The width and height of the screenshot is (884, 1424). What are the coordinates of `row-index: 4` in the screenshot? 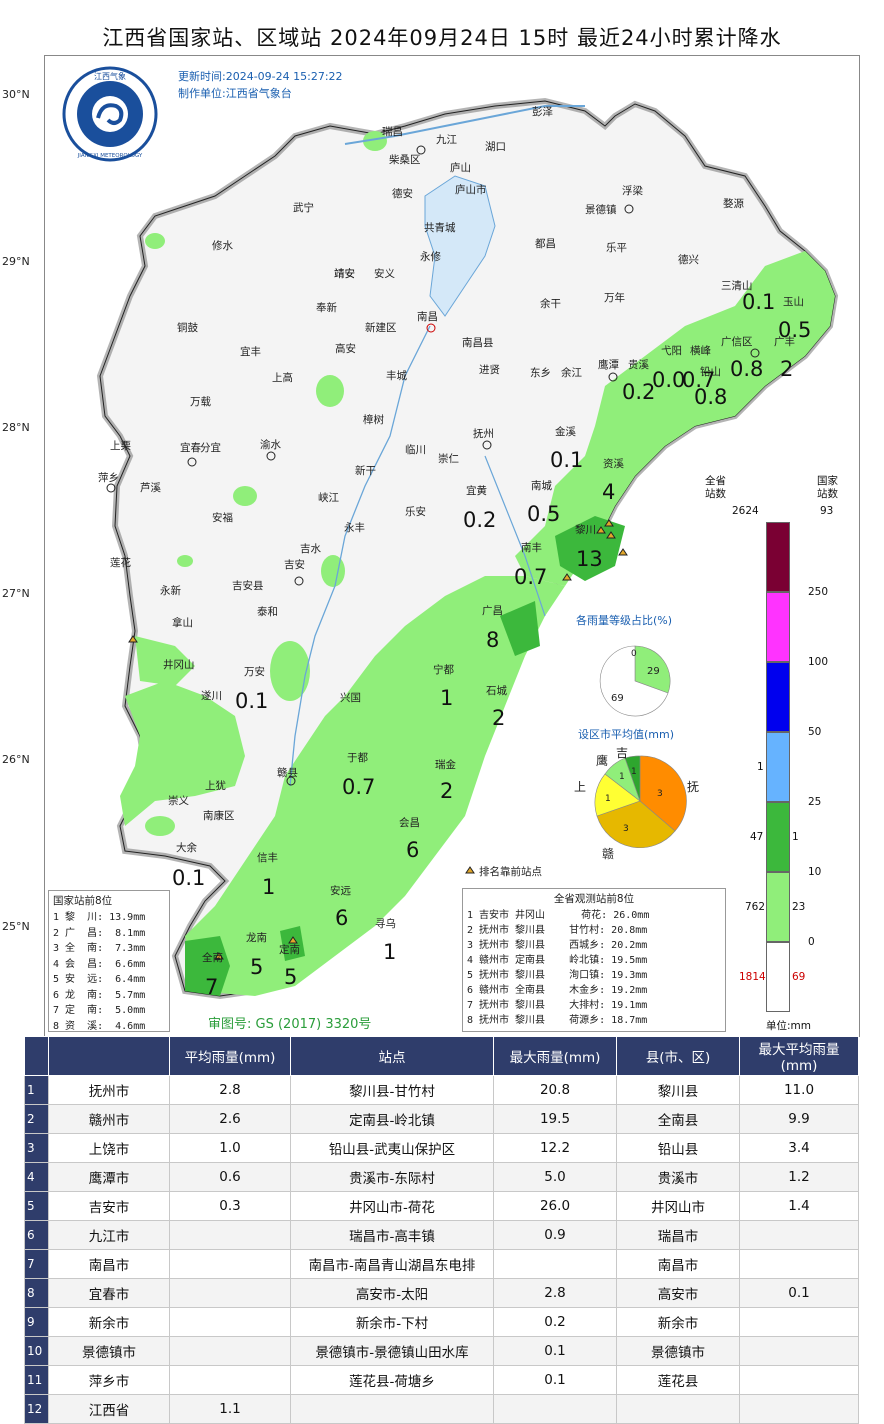 It's located at (36, 1177).